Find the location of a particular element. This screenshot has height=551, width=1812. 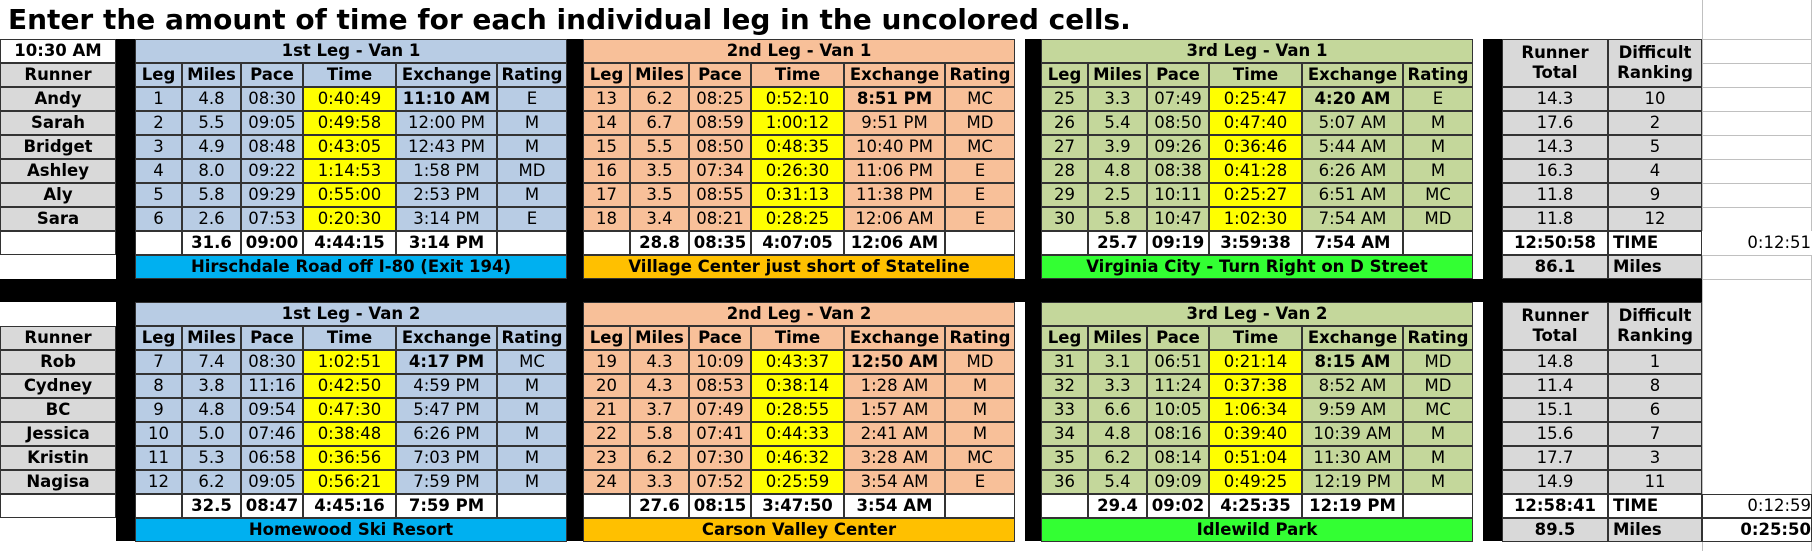

van-total-miles: 89.5 is located at coordinates (1555, 530).